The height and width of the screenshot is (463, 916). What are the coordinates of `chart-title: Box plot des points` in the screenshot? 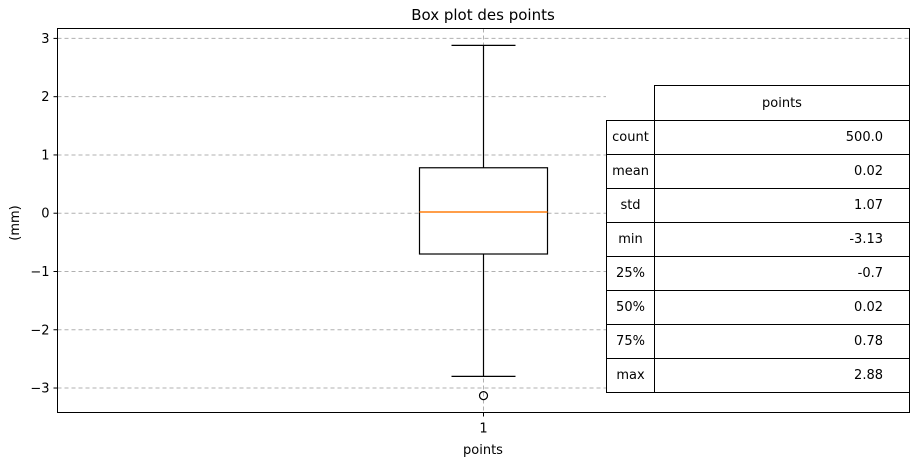 It's located at (483, 15).